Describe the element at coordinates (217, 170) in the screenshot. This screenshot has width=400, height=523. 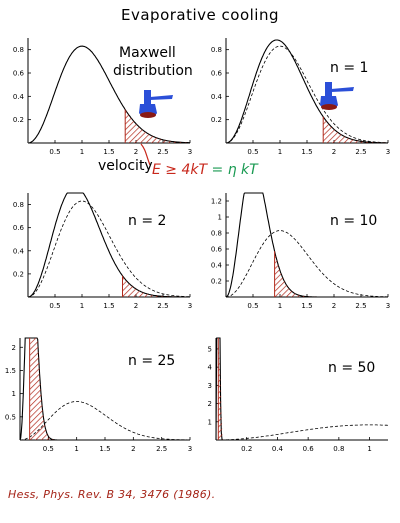
I see `energy-cutoff-eq: =` at that location.